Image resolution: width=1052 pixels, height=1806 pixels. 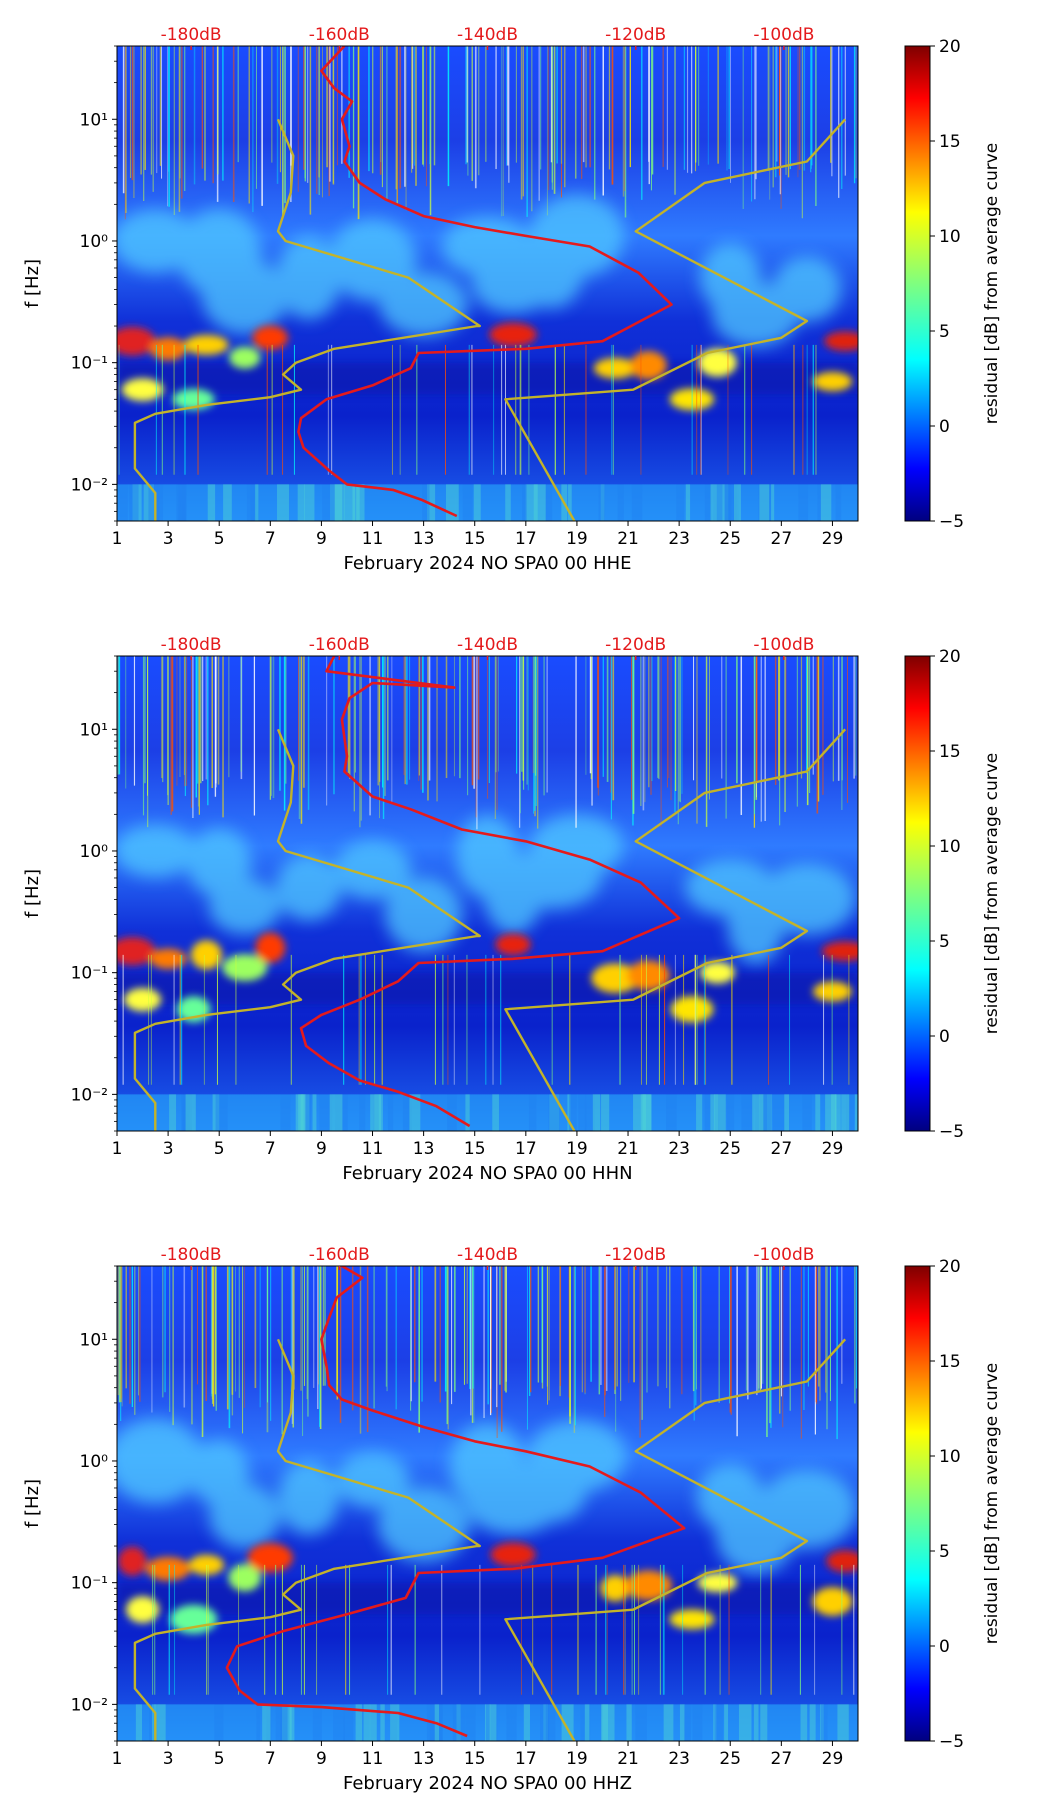 I want to click on x-axis-label: February 2024 NO SPA0 00 HHE, so click(x=487, y=563).